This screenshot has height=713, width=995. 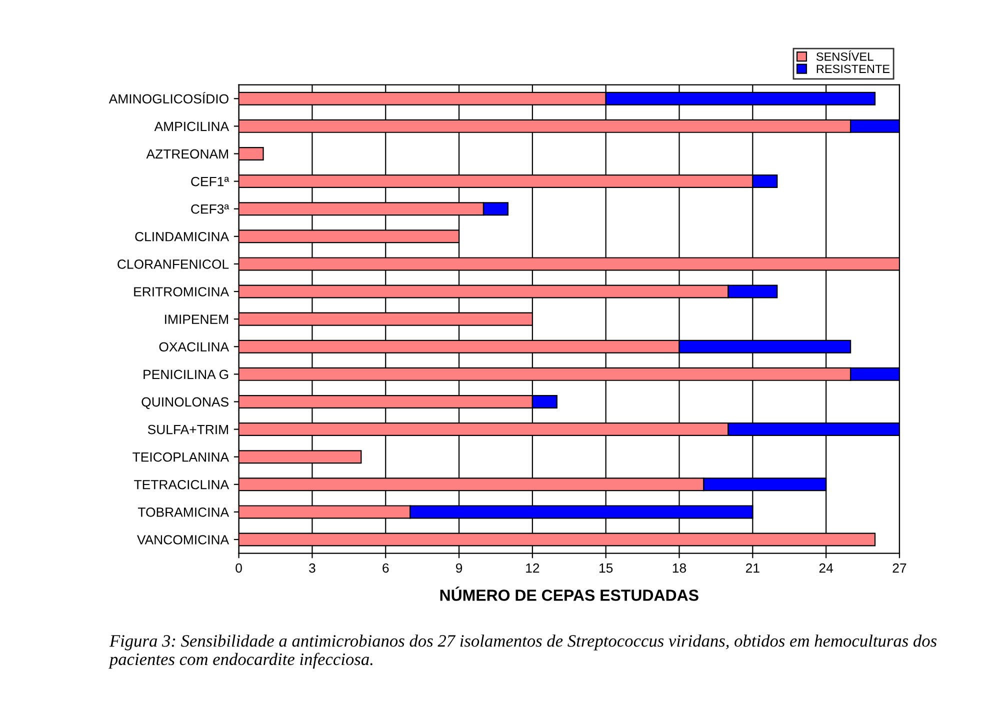 I want to click on y-tick-label: VANCOMICINA, so click(x=183, y=539).